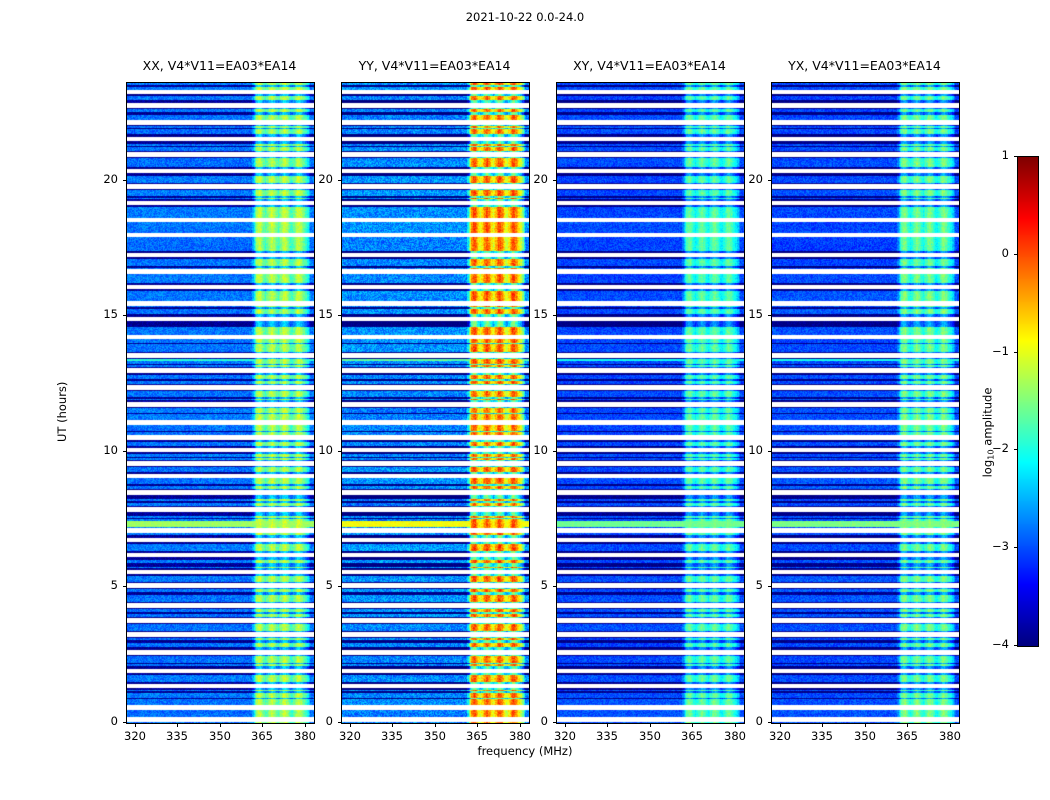  Describe the element at coordinates (1005, 253) in the screenshot. I see `colorbar-tick-label: 0` at that location.